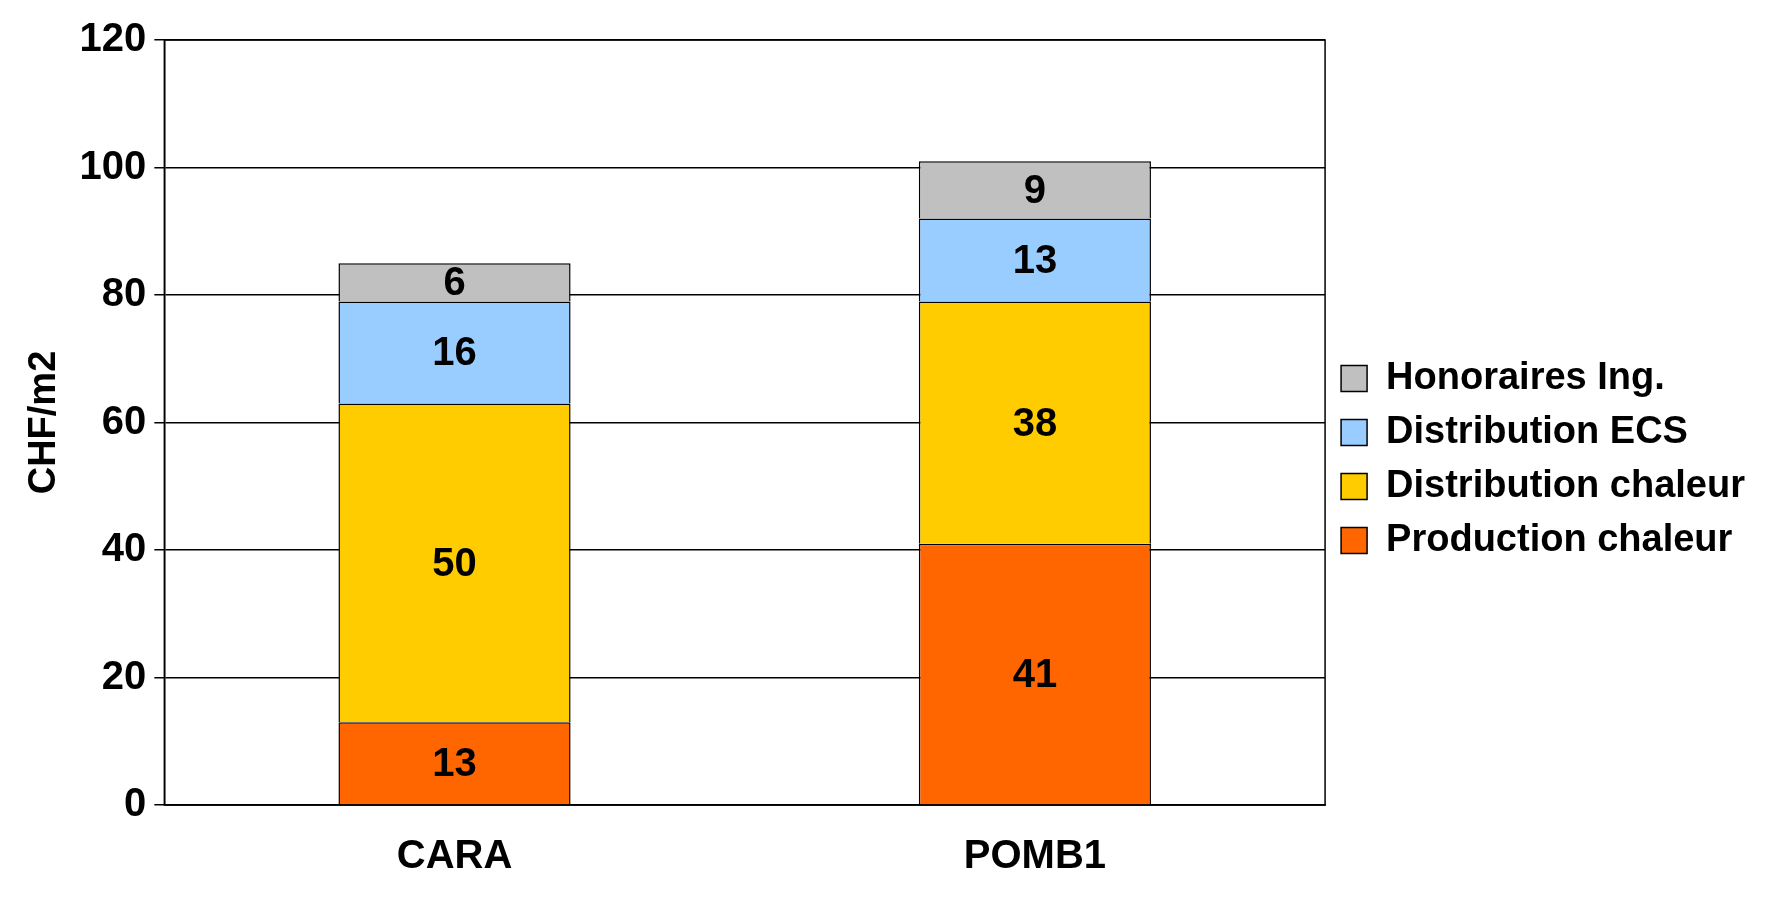 This screenshot has height=909, width=1773. Describe the element at coordinates (454, 854) in the screenshot. I see `x-tick-label: CARA` at that location.